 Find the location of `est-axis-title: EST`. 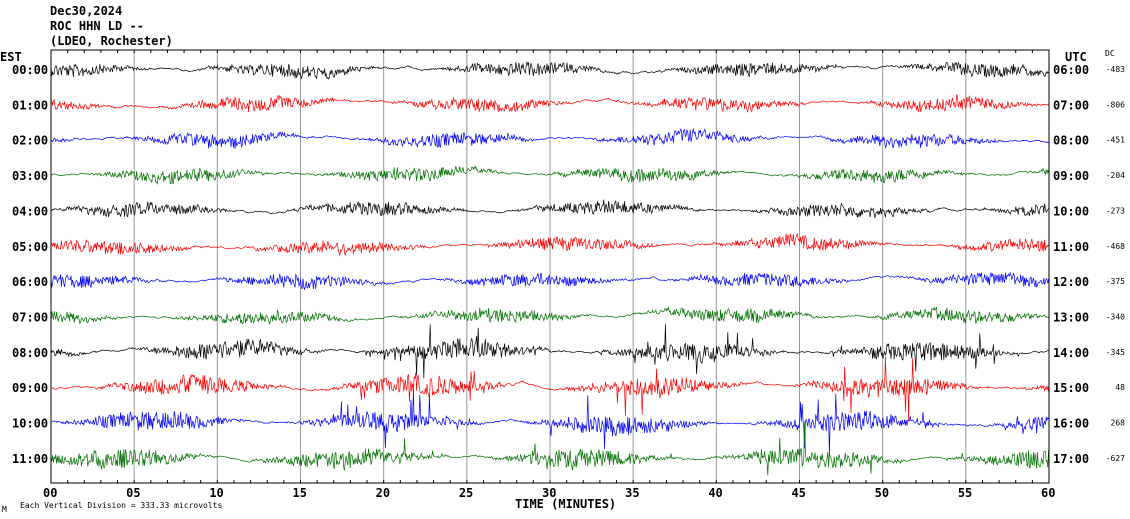

est-axis-title: EST is located at coordinates (11, 57).